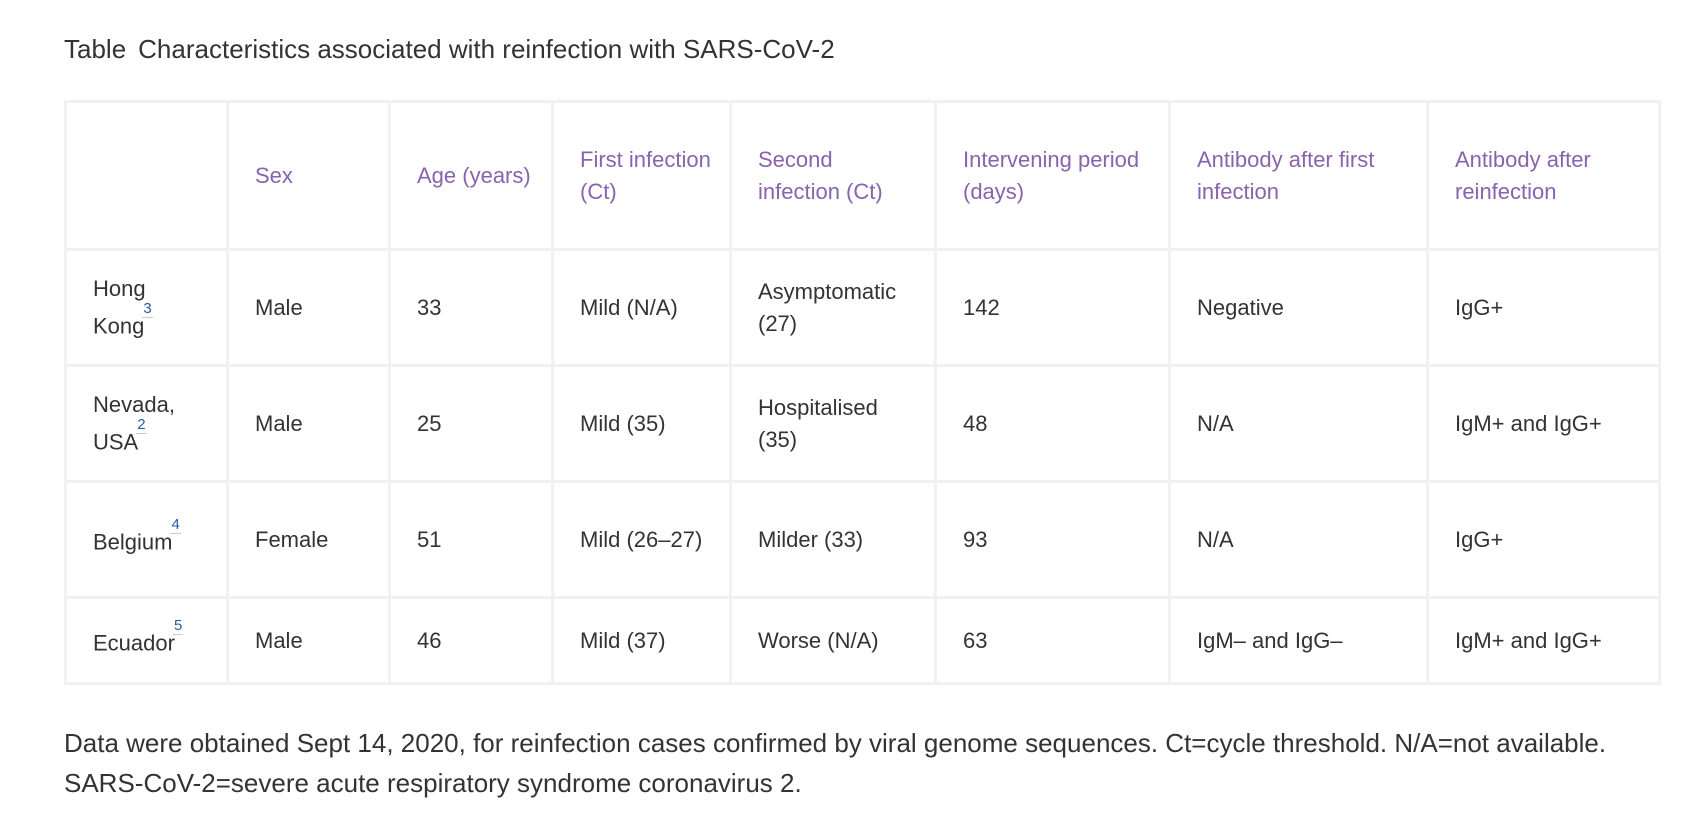  I want to click on cell-intervening-period: 63, so click(1052, 640).